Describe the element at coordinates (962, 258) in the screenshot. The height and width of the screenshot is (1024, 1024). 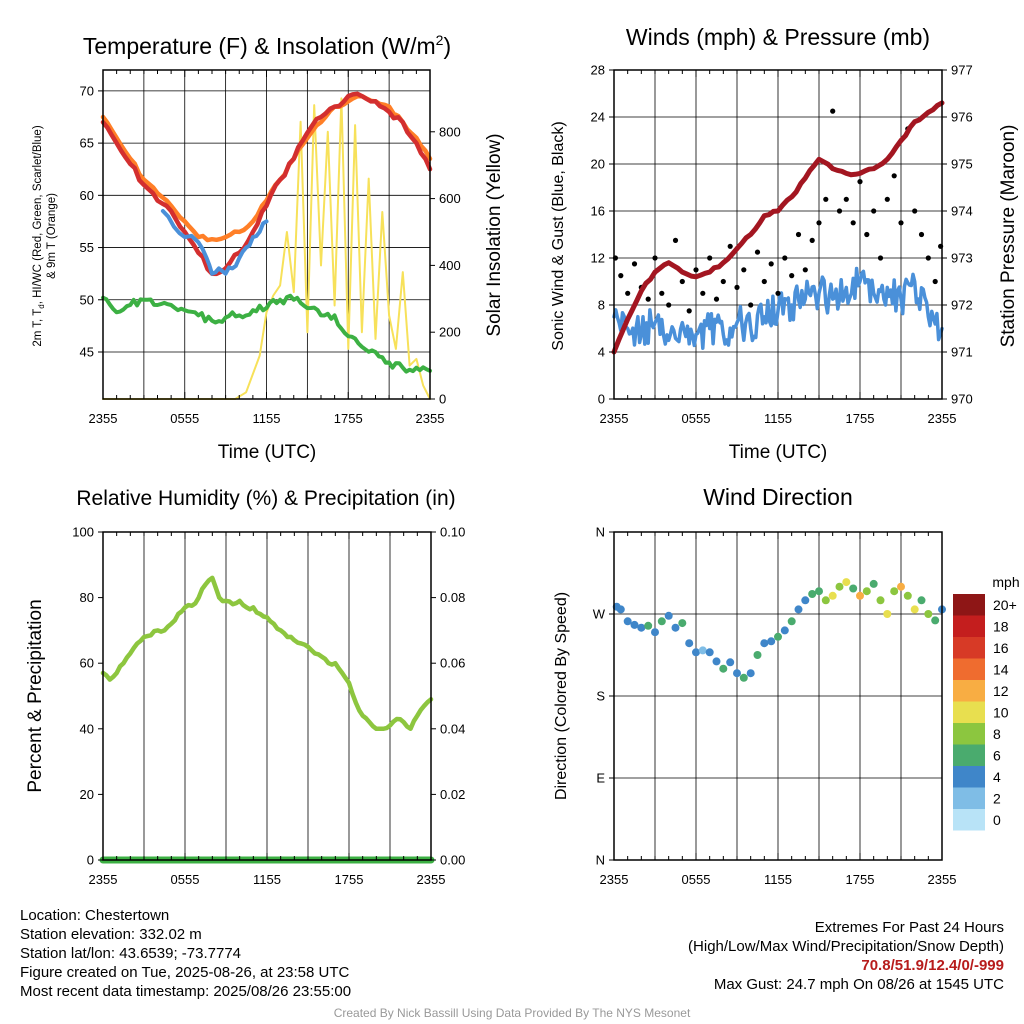
I see `right-tick-label: 973` at that location.